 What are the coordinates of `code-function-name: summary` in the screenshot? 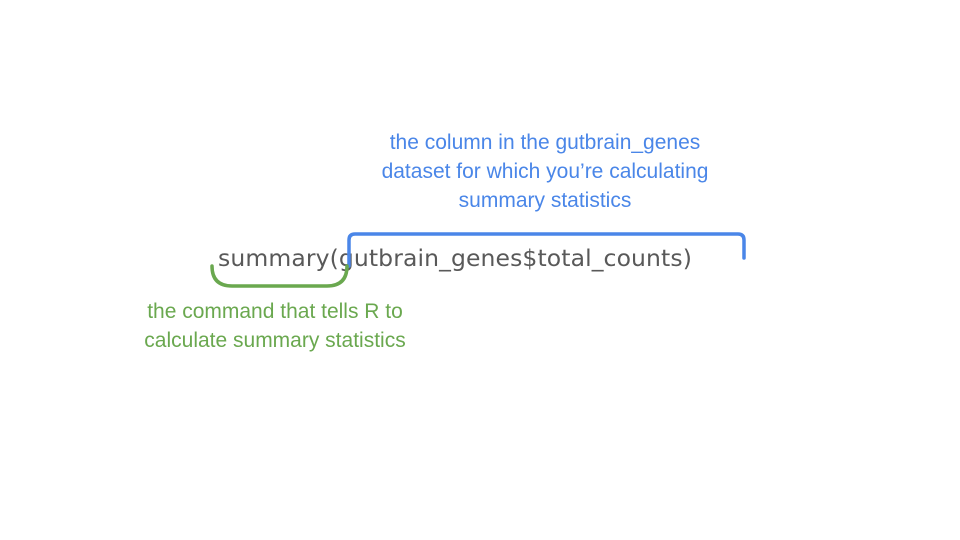 It's located at (274, 258).